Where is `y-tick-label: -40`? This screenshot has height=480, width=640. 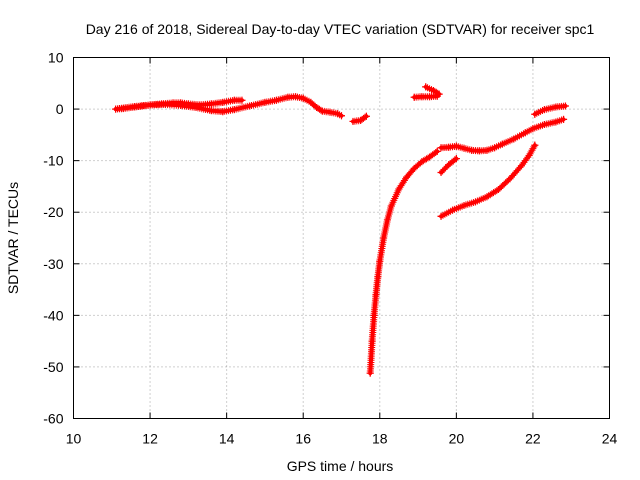 y-tick-label: -40 is located at coordinates (53, 315).